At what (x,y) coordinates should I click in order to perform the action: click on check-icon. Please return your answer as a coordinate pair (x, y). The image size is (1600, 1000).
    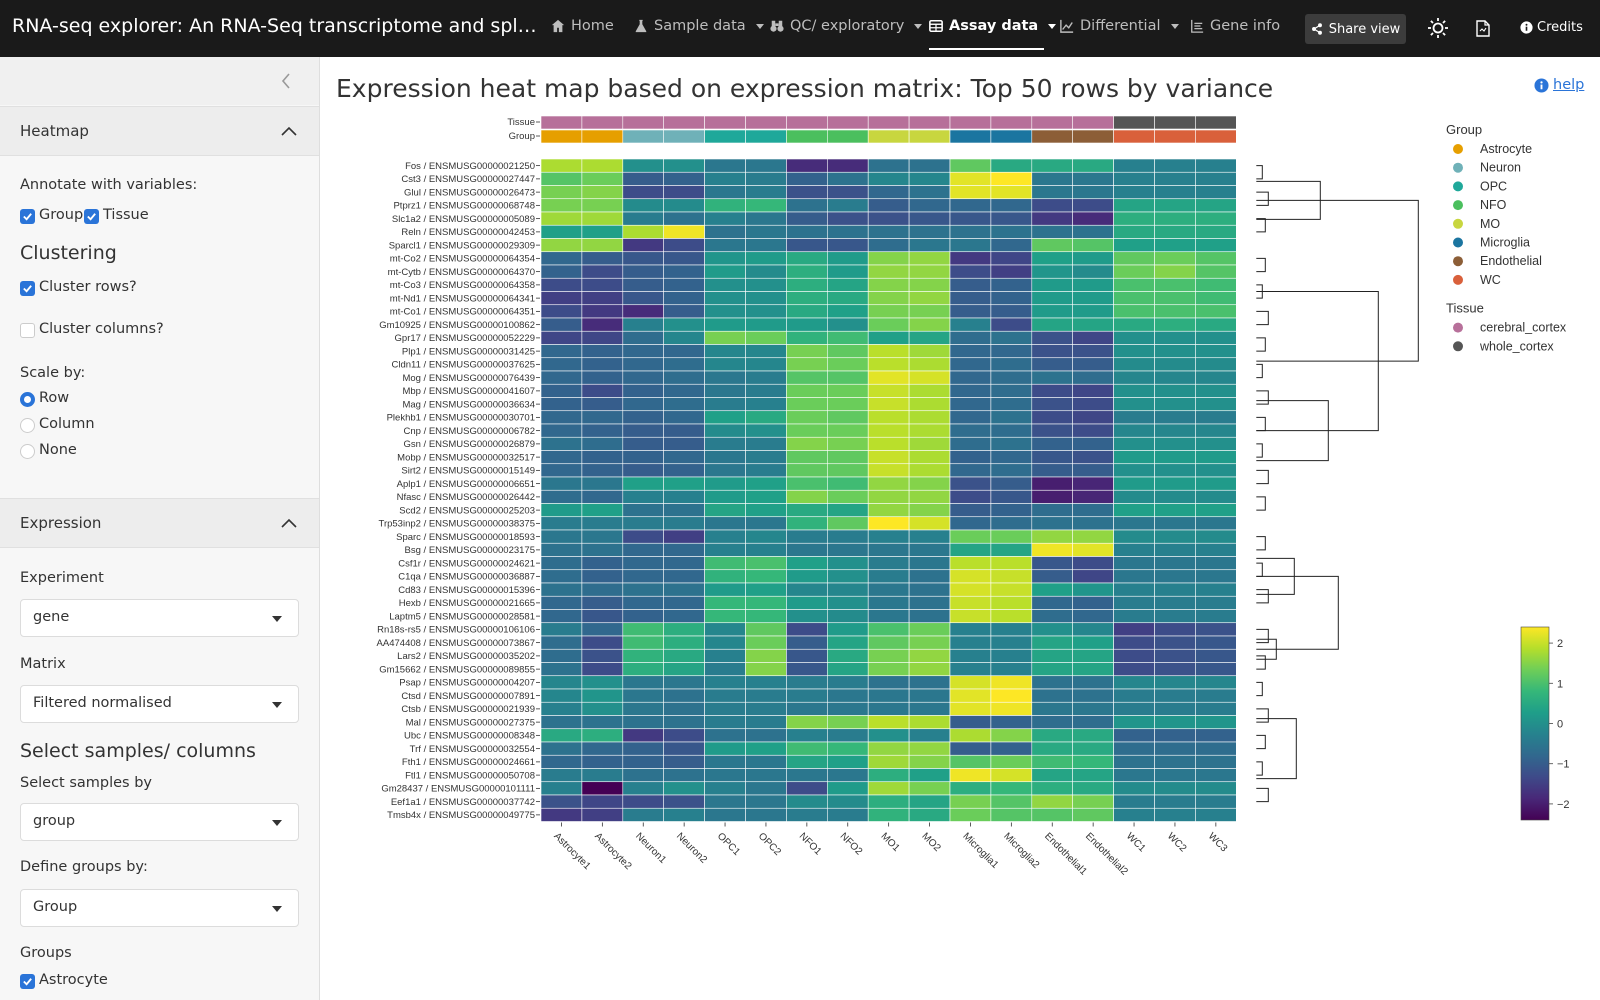
    Looking at the image, I should click on (27, 289).